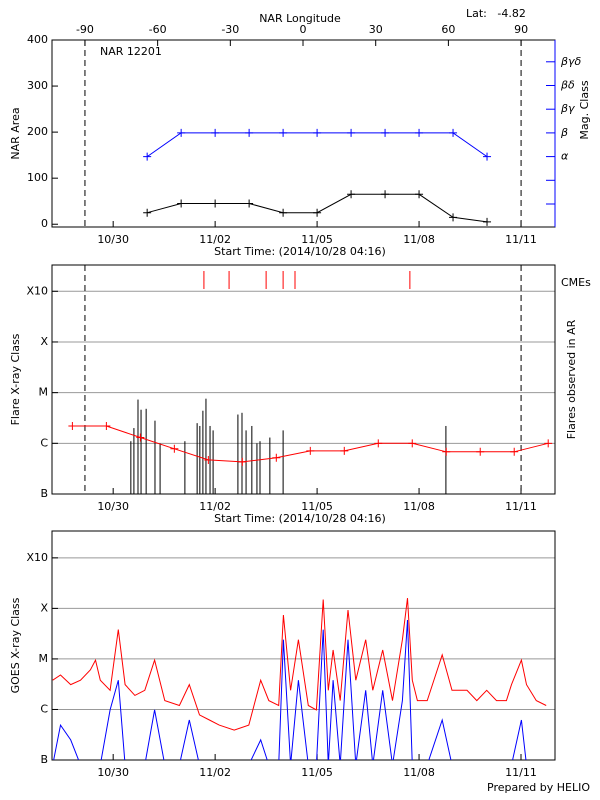 This screenshot has height=800, width=600. What do you see at coordinates (37, 39) in the screenshot?
I see `y-tick-label: 400` at bounding box center [37, 39].